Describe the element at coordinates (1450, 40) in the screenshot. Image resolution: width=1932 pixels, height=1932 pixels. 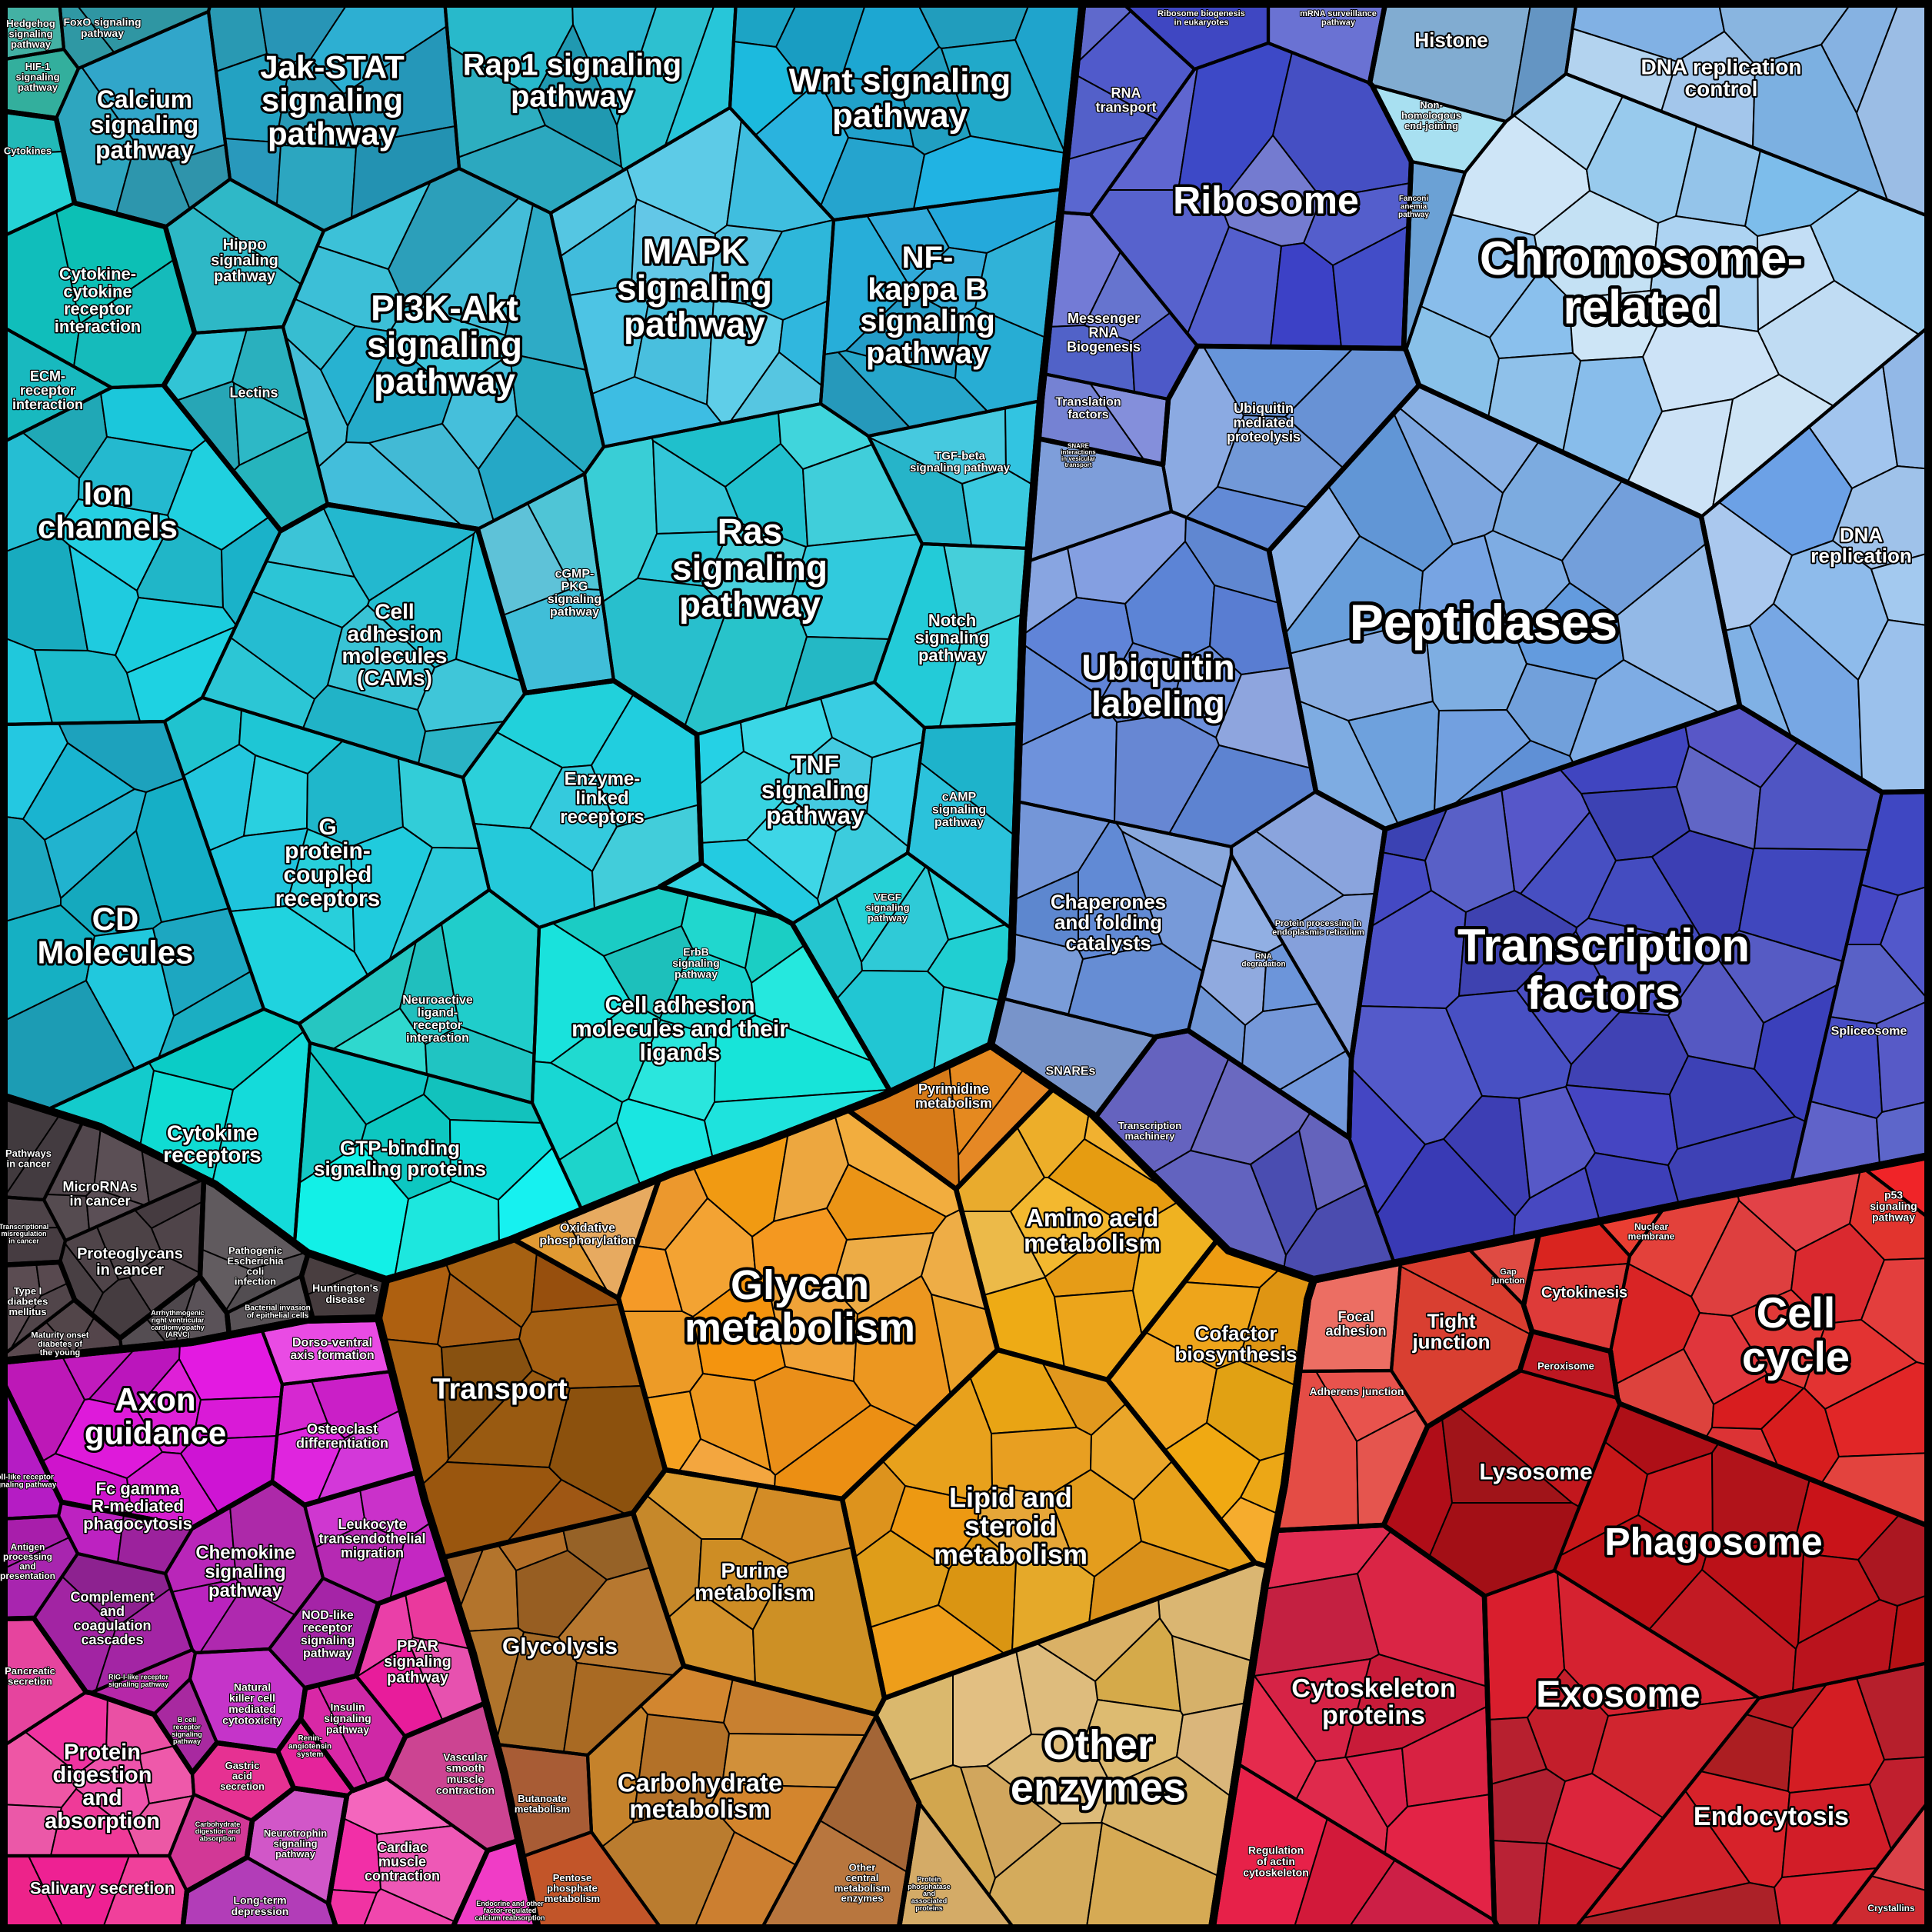
I see `svg-text: Histone` at that location.